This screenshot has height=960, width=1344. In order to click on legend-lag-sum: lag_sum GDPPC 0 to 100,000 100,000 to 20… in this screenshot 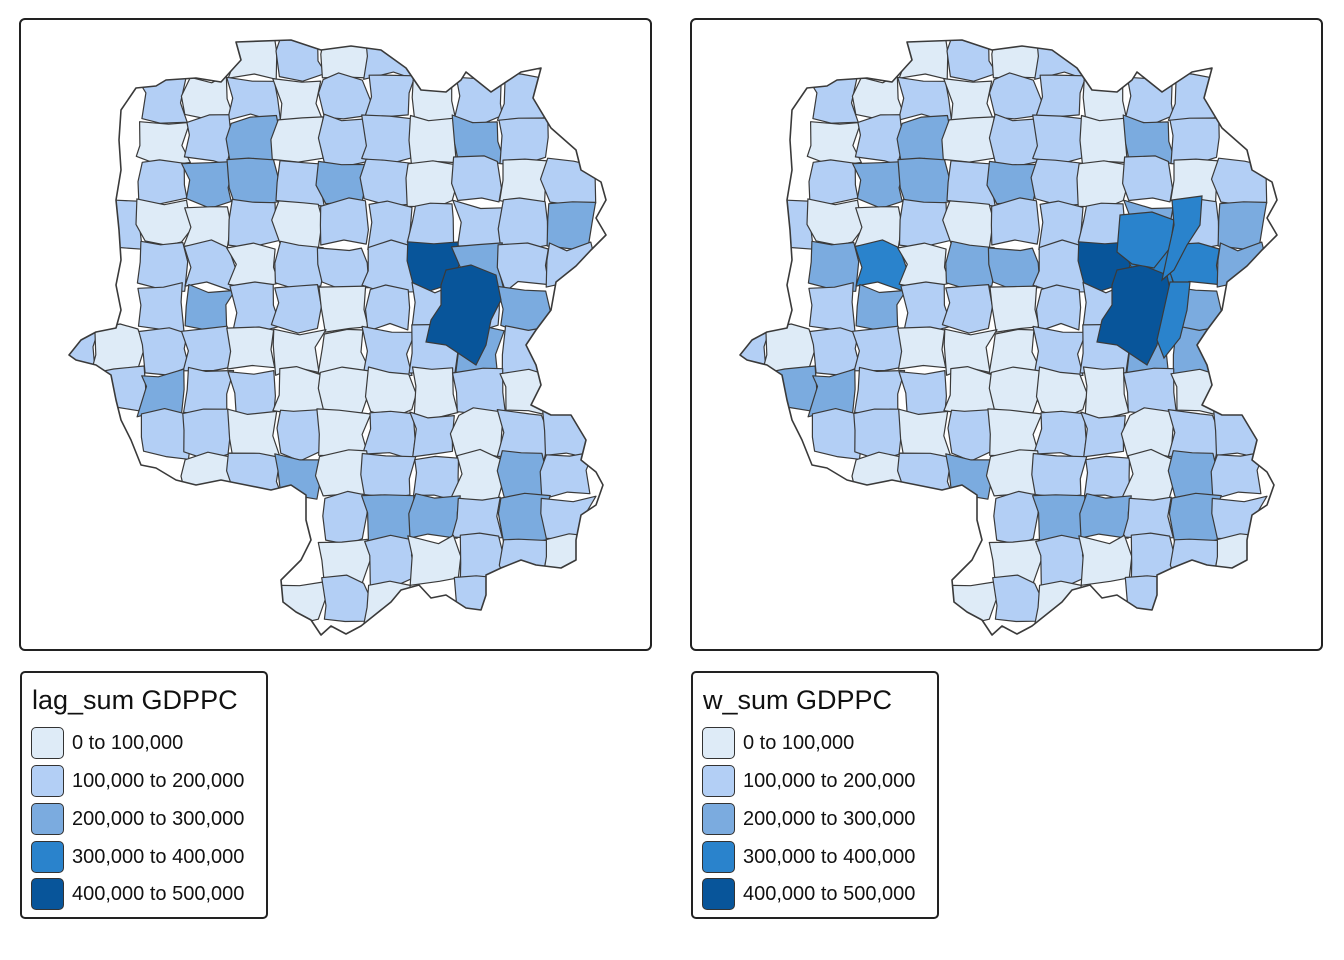, I will do `click(144, 795)`.